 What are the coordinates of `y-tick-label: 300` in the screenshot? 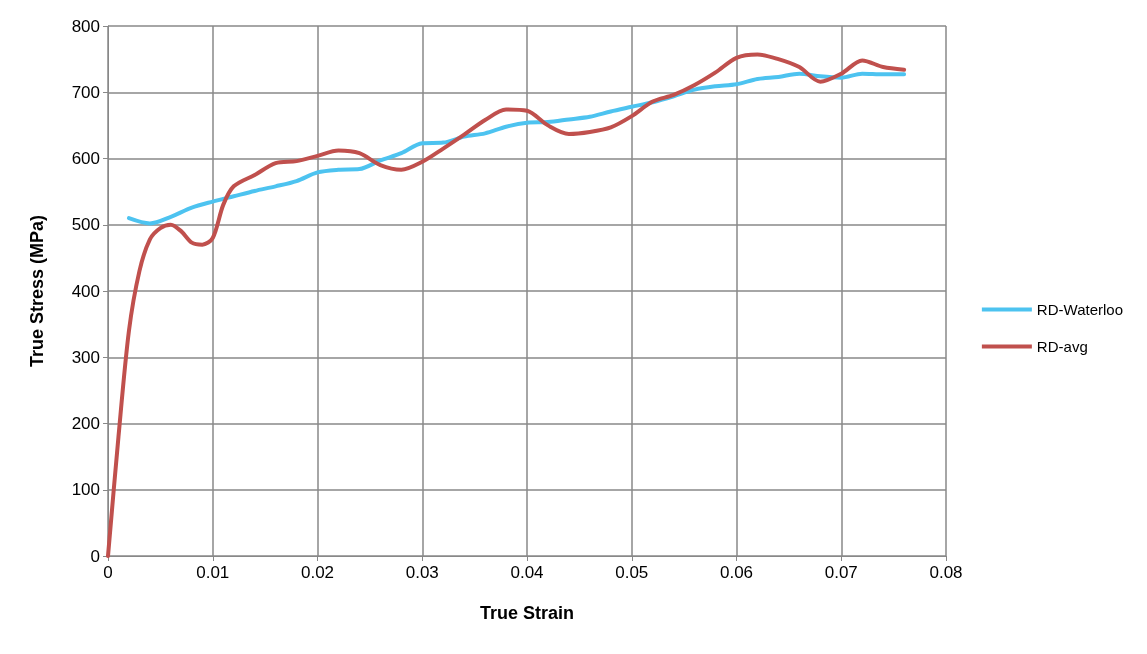 It's located at (85, 357).